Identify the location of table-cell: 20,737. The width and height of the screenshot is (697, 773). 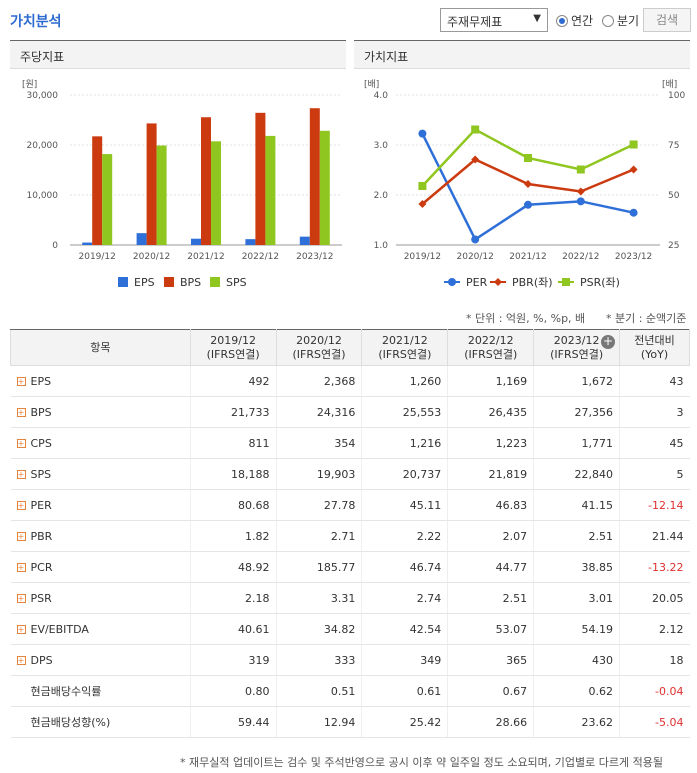
(404, 474).